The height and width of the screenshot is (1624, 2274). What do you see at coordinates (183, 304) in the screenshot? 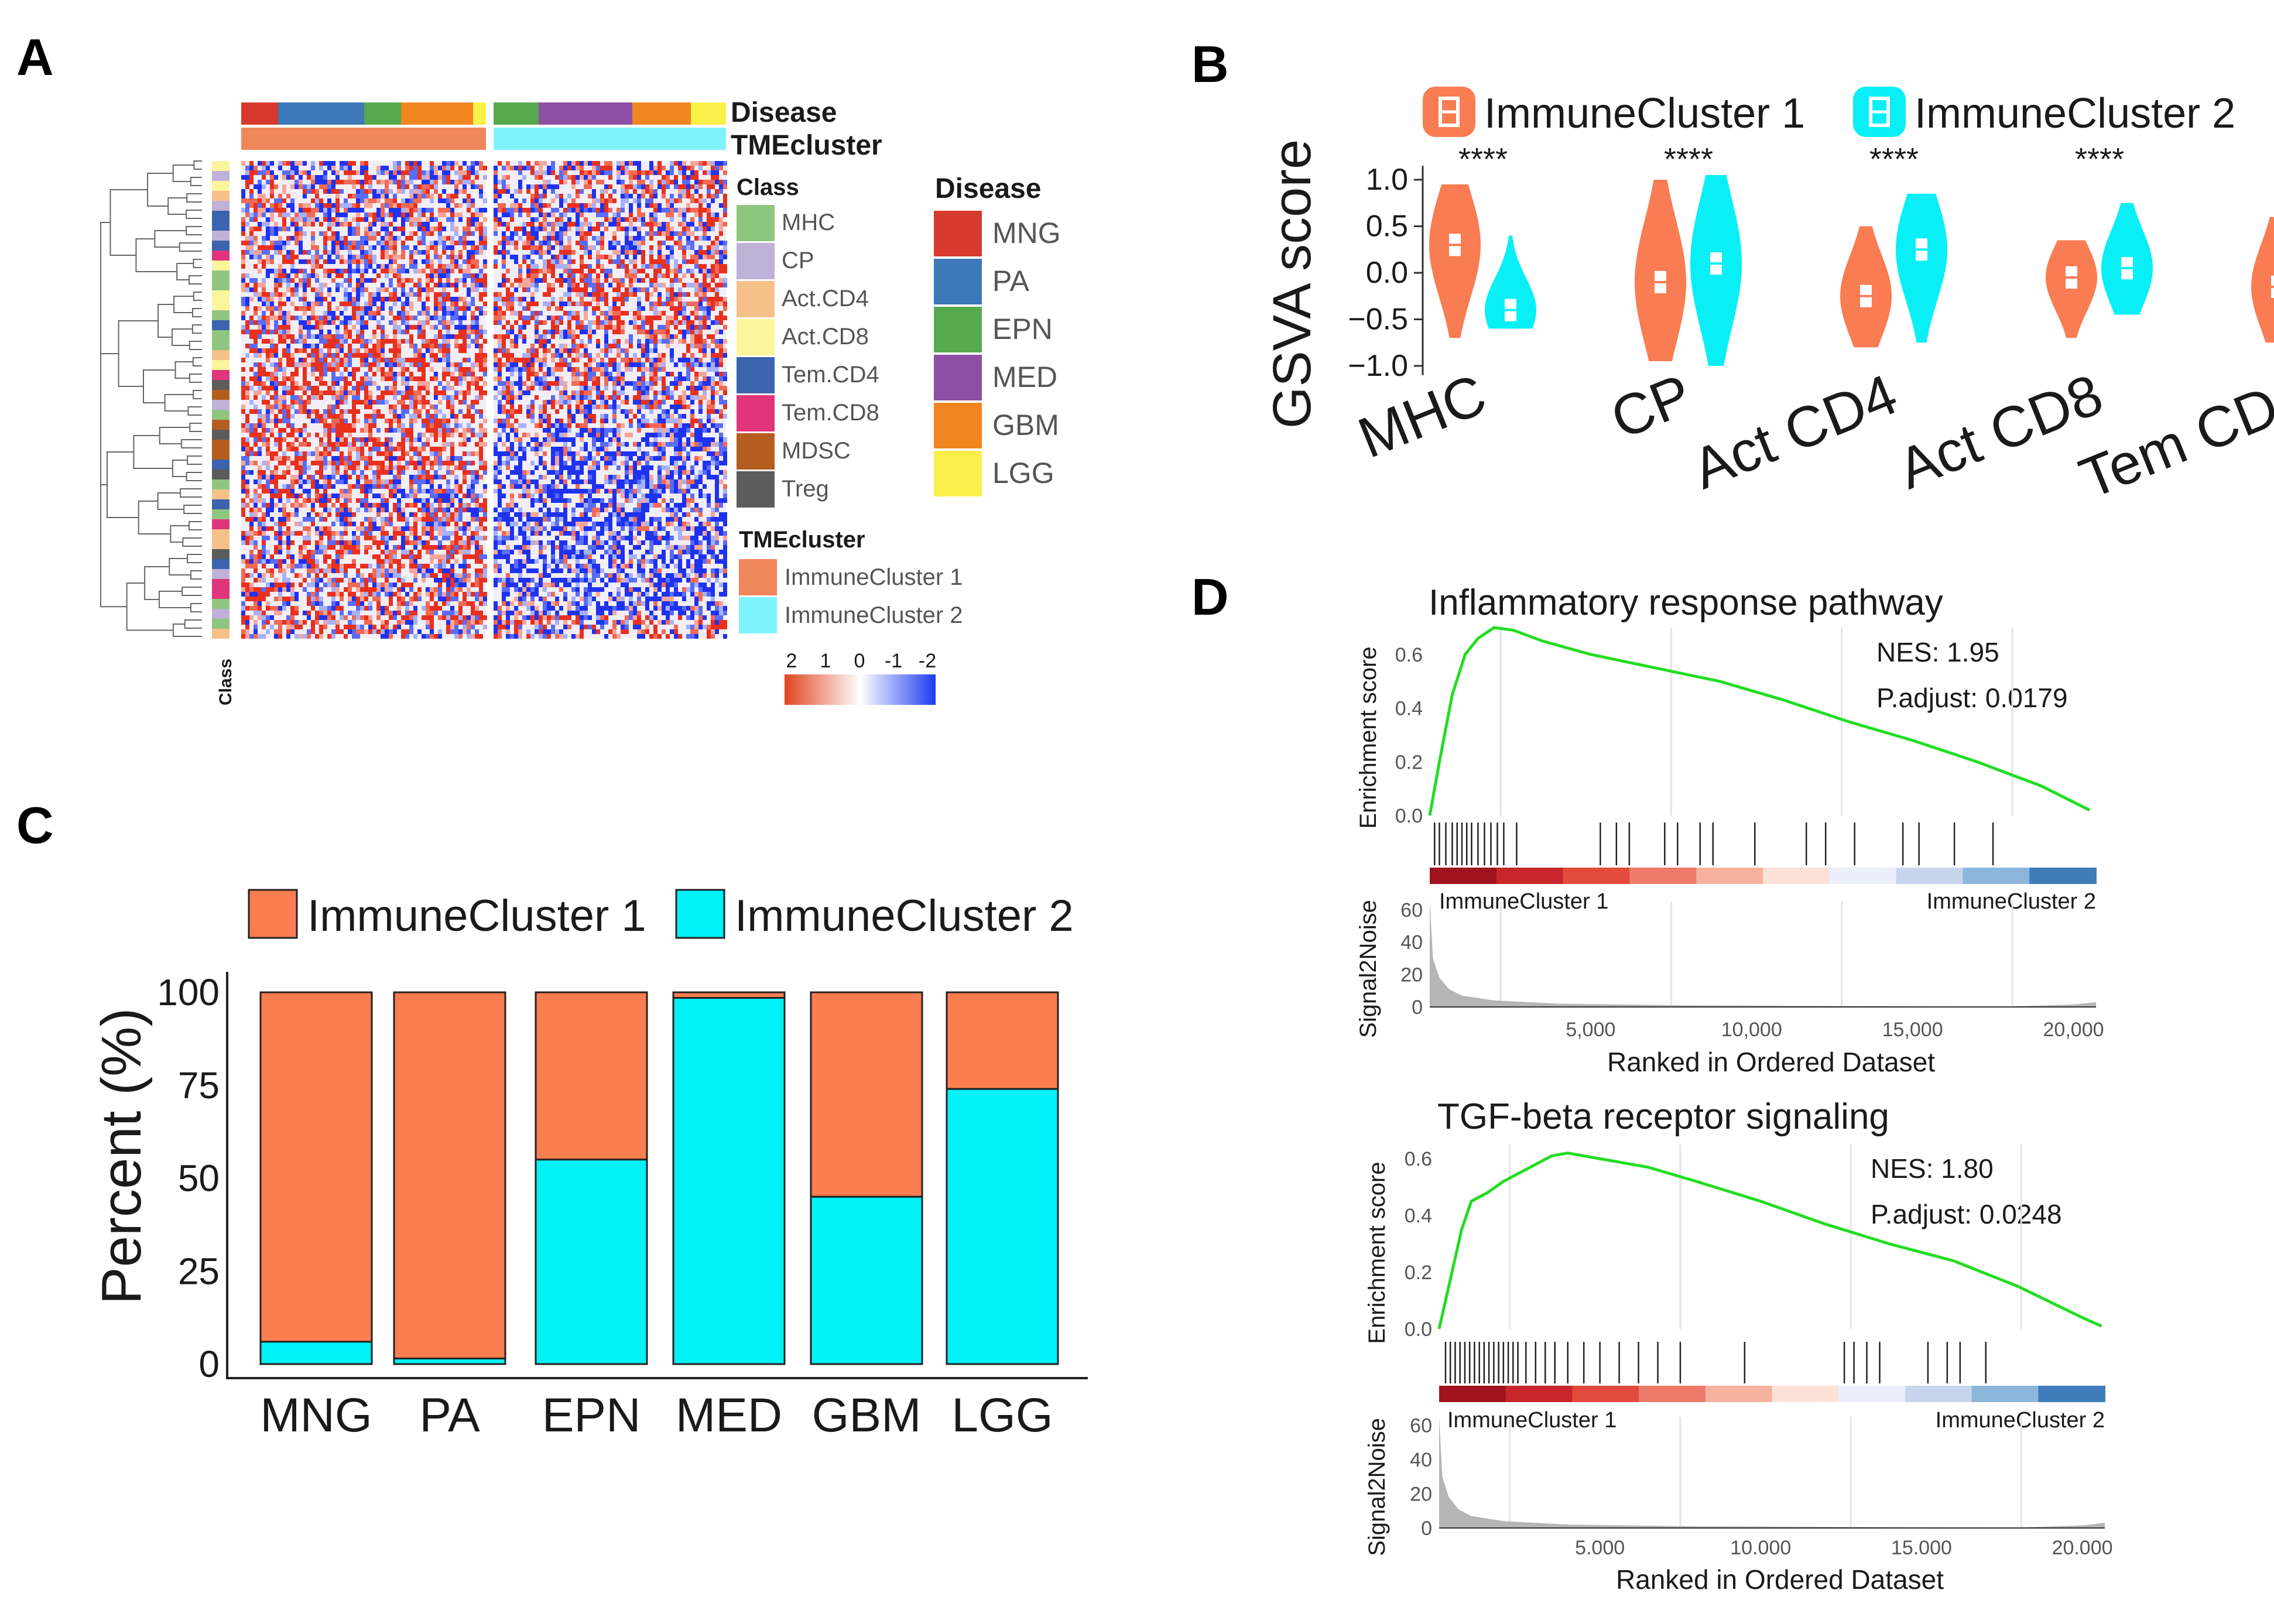
I see `dendrogram-branch` at bounding box center [183, 304].